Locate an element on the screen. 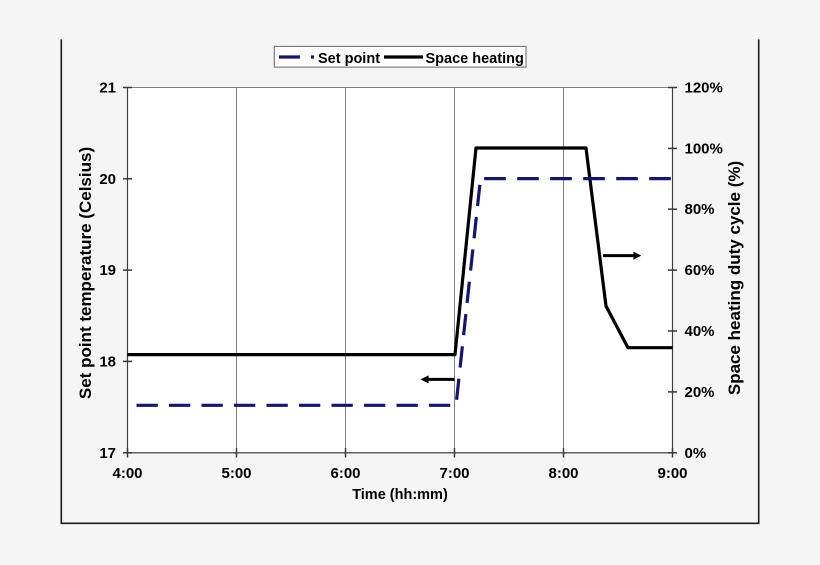  svg-text: Space heating is located at coordinates (475, 59).